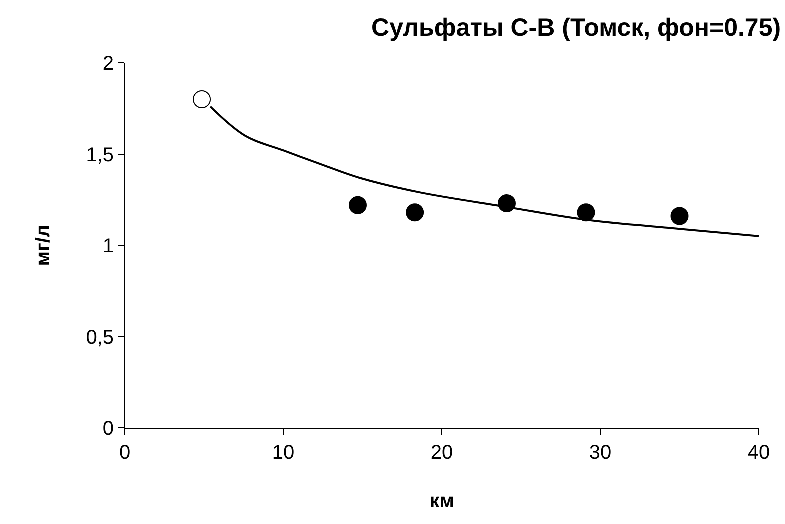 This screenshot has height=524, width=785. Describe the element at coordinates (759, 453) in the screenshot. I see `x-tick-label: 40` at that location.